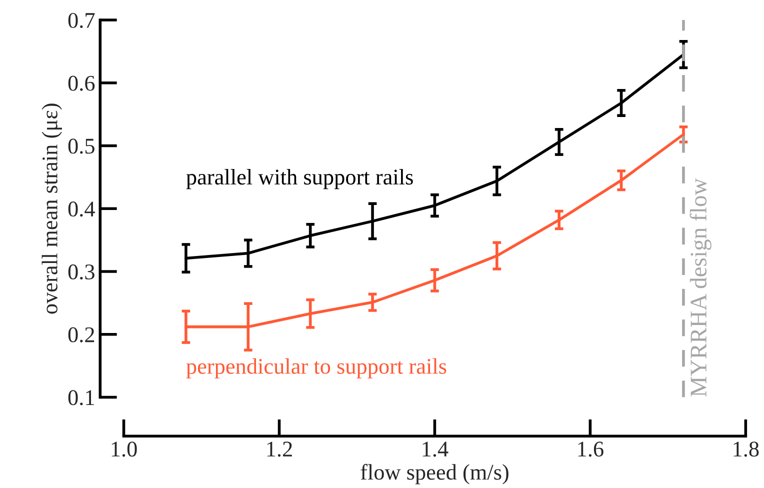  Describe the element at coordinates (434, 474) in the screenshot. I see `x-axis-title: flow speed (m/s)` at that location.